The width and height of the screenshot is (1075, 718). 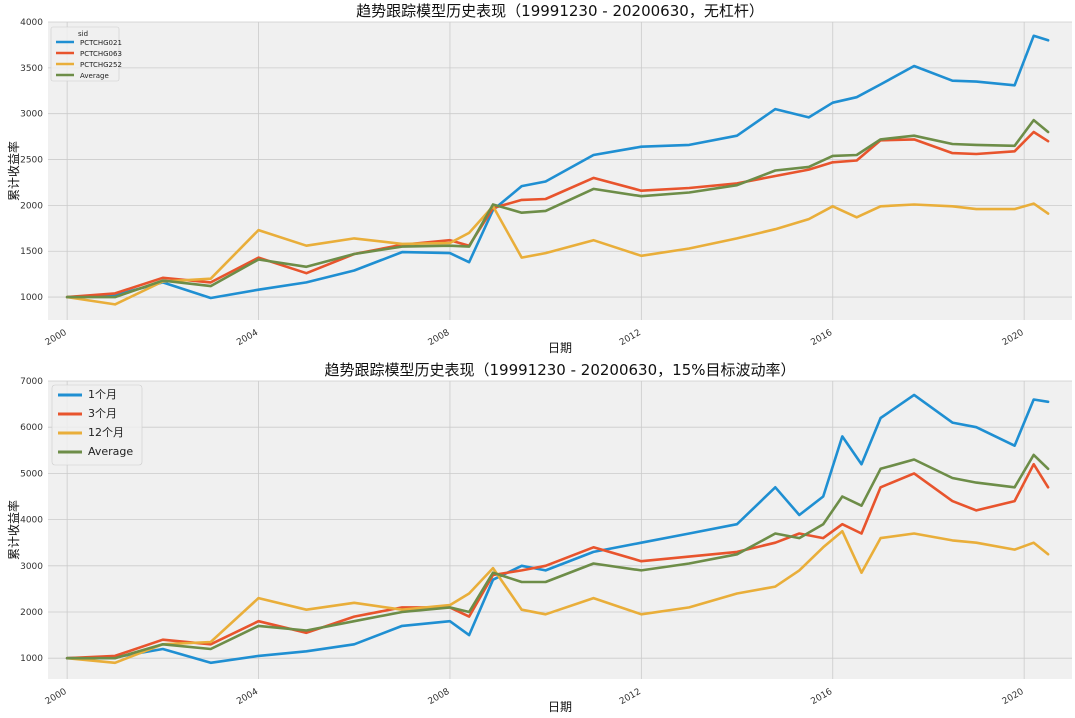 I want to click on legend-title: sid, so click(x=83, y=34).